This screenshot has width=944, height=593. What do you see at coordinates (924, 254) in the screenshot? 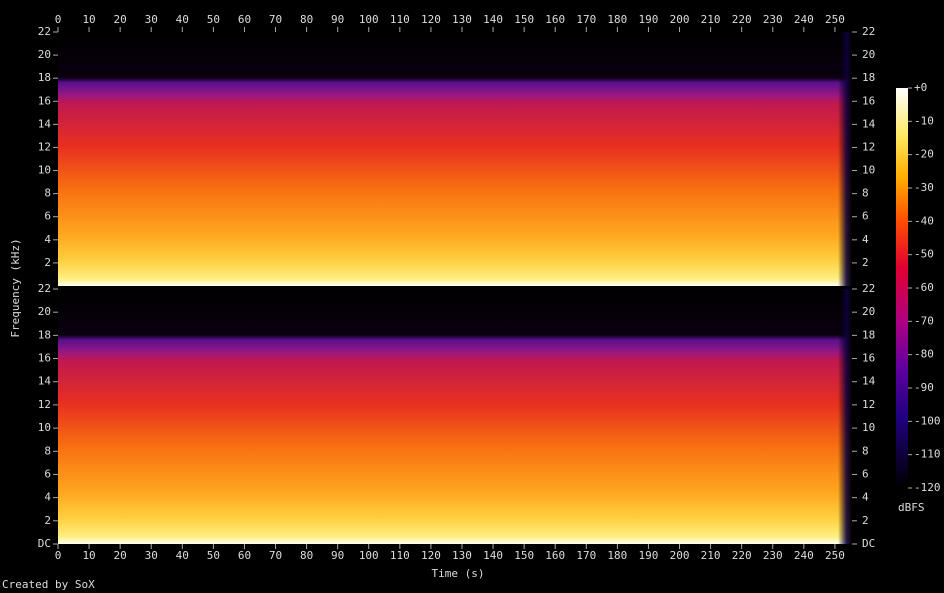
I see `colorbar-tick-label: -50` at bounding box center [924, 254].